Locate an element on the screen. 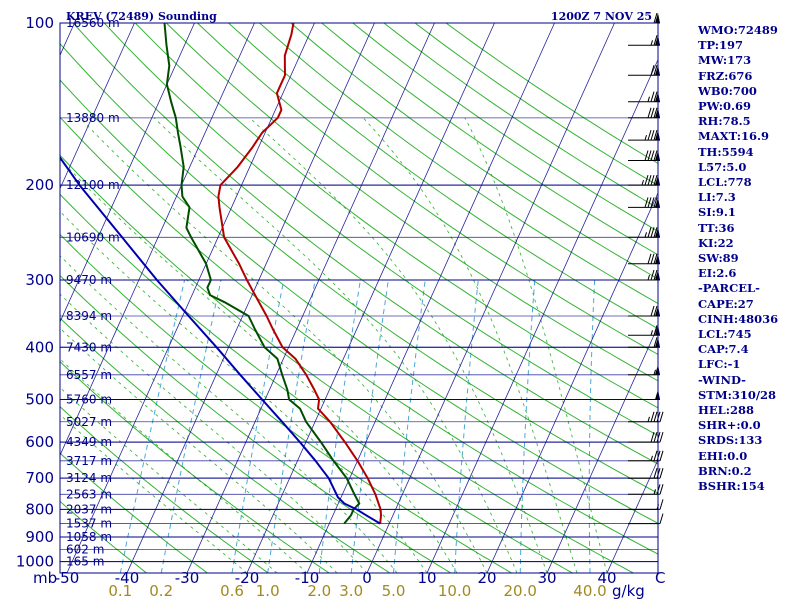 This screenshot has width=800, height=600. sounding-index-item: KI:22 is located at coordinates (716, 242).